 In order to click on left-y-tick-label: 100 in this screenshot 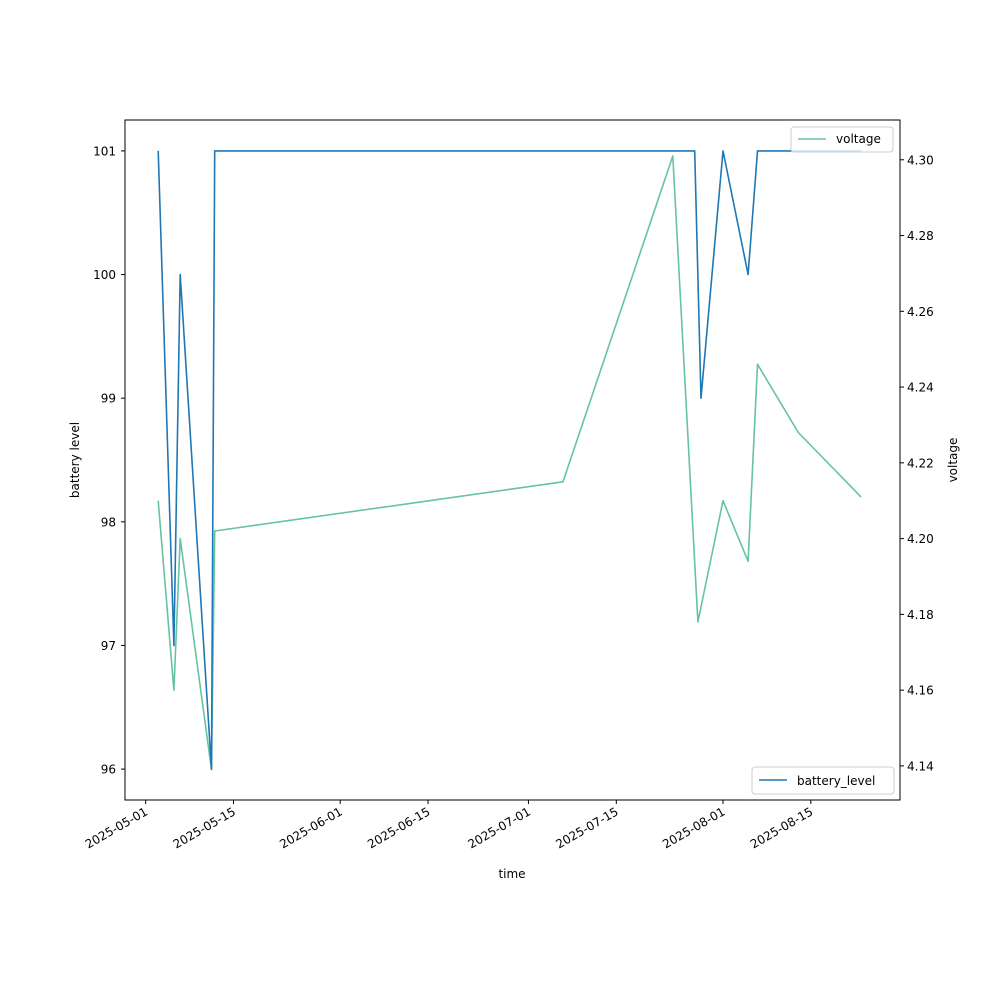, I will do `click(104, 275)`.